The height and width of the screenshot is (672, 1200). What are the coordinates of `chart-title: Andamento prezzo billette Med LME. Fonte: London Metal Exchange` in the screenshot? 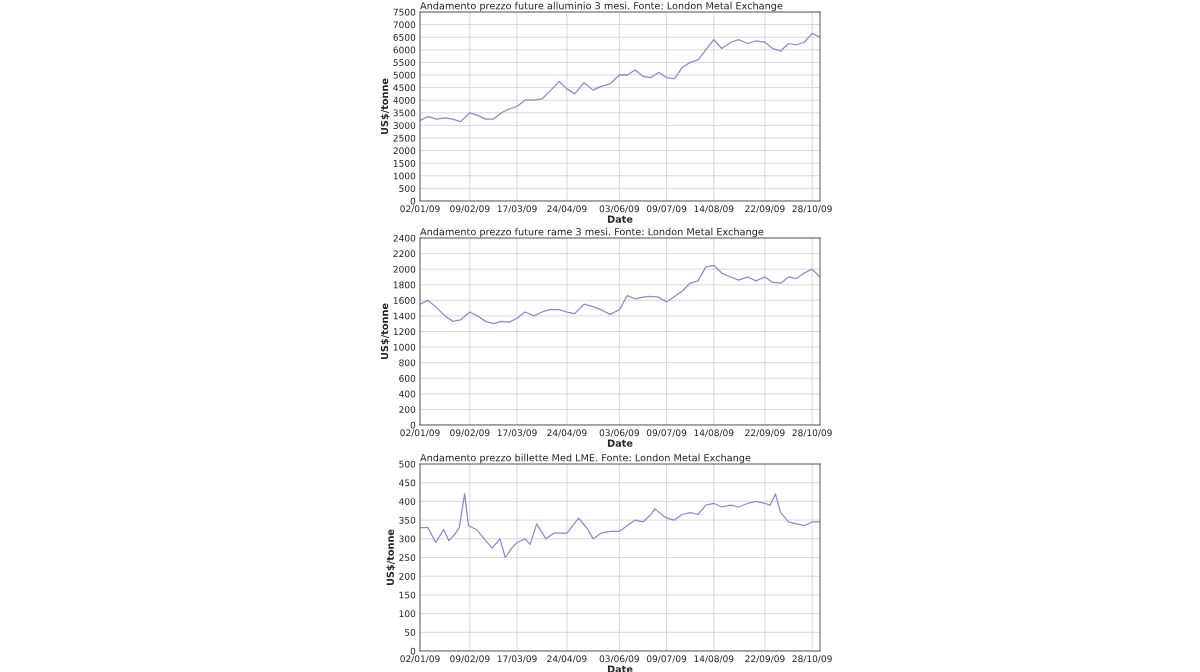 It's located at (585, 458).